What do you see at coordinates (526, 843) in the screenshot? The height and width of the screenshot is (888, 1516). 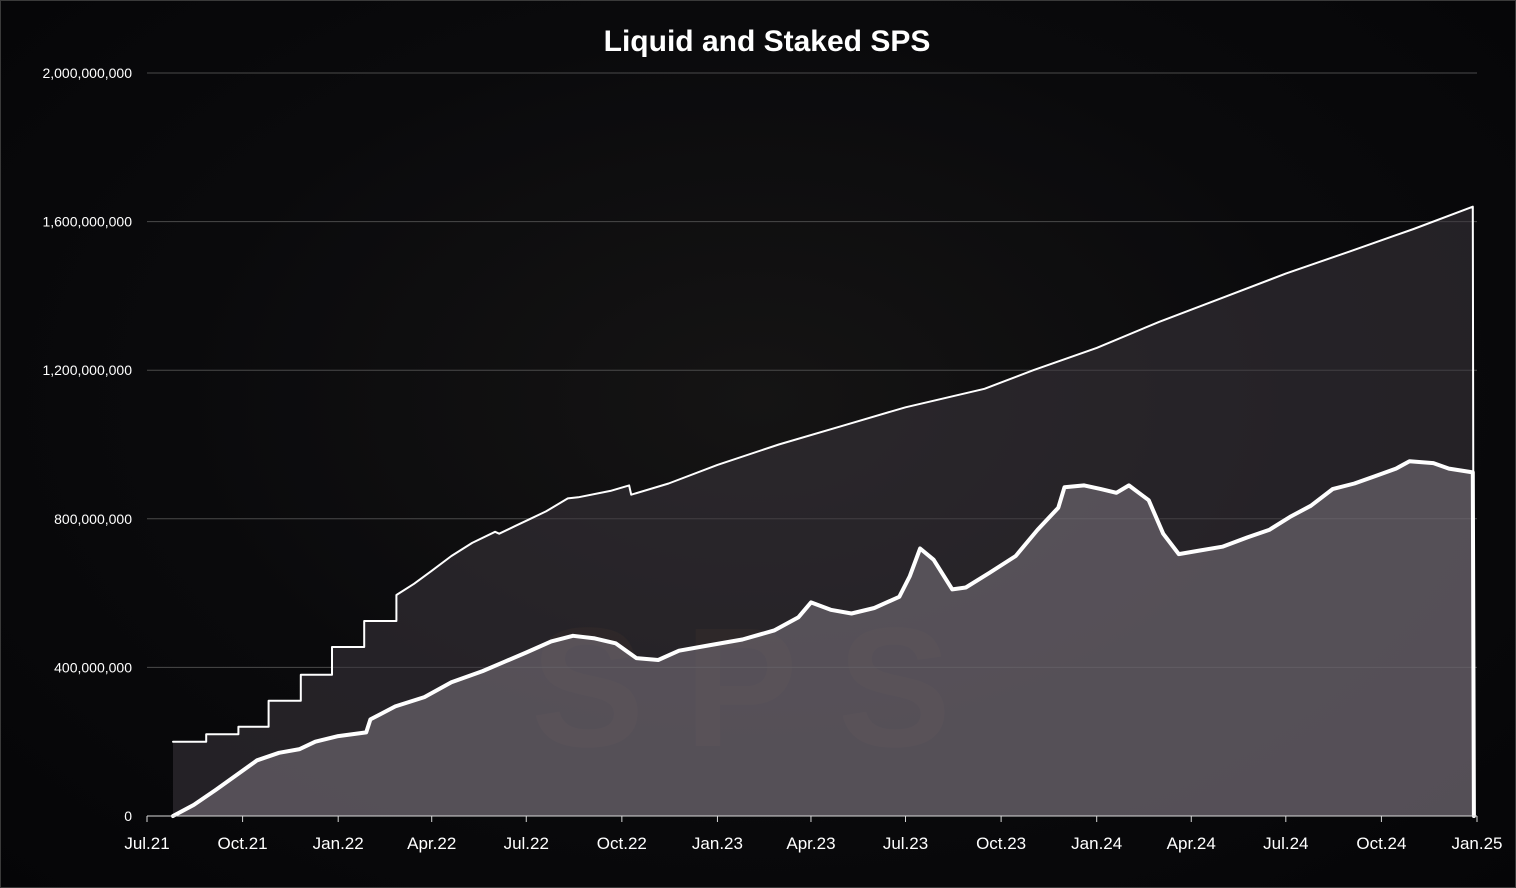 I see `x-tick-label: Jul.22` at bounding box center [526, 843].